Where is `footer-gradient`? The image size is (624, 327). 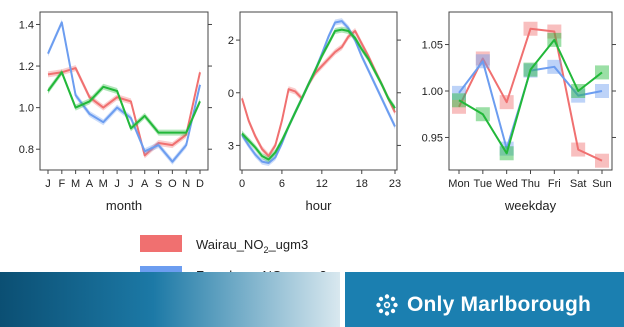
footer-gradient is located at coordinates (170, 299).